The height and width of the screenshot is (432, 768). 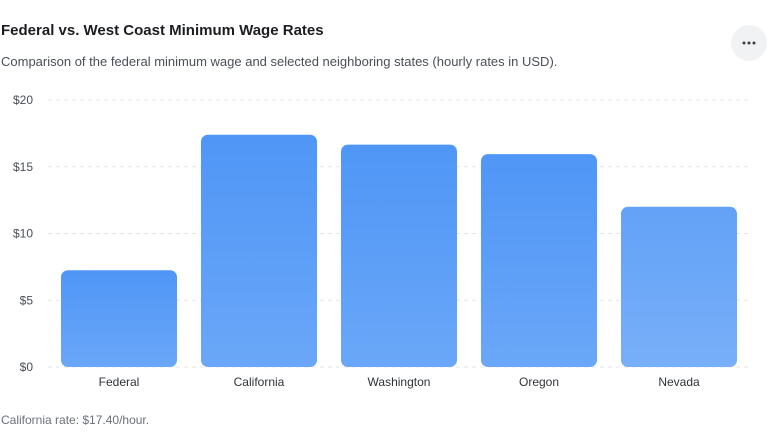 What do you see at coordinates (23, 167) in the screenshot?
I see `y-tick-label: $15` at bounding box center [23, 167].